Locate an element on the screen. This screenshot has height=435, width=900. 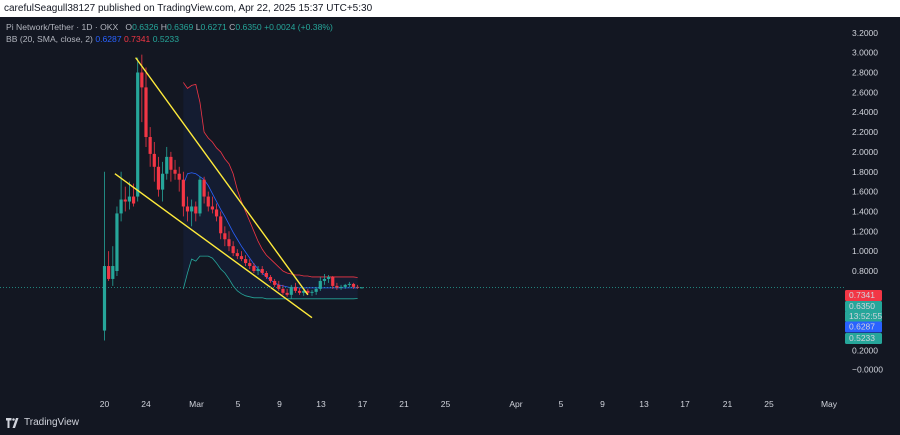
bb-lower-price-label-box is located at coordinates (863, 338).